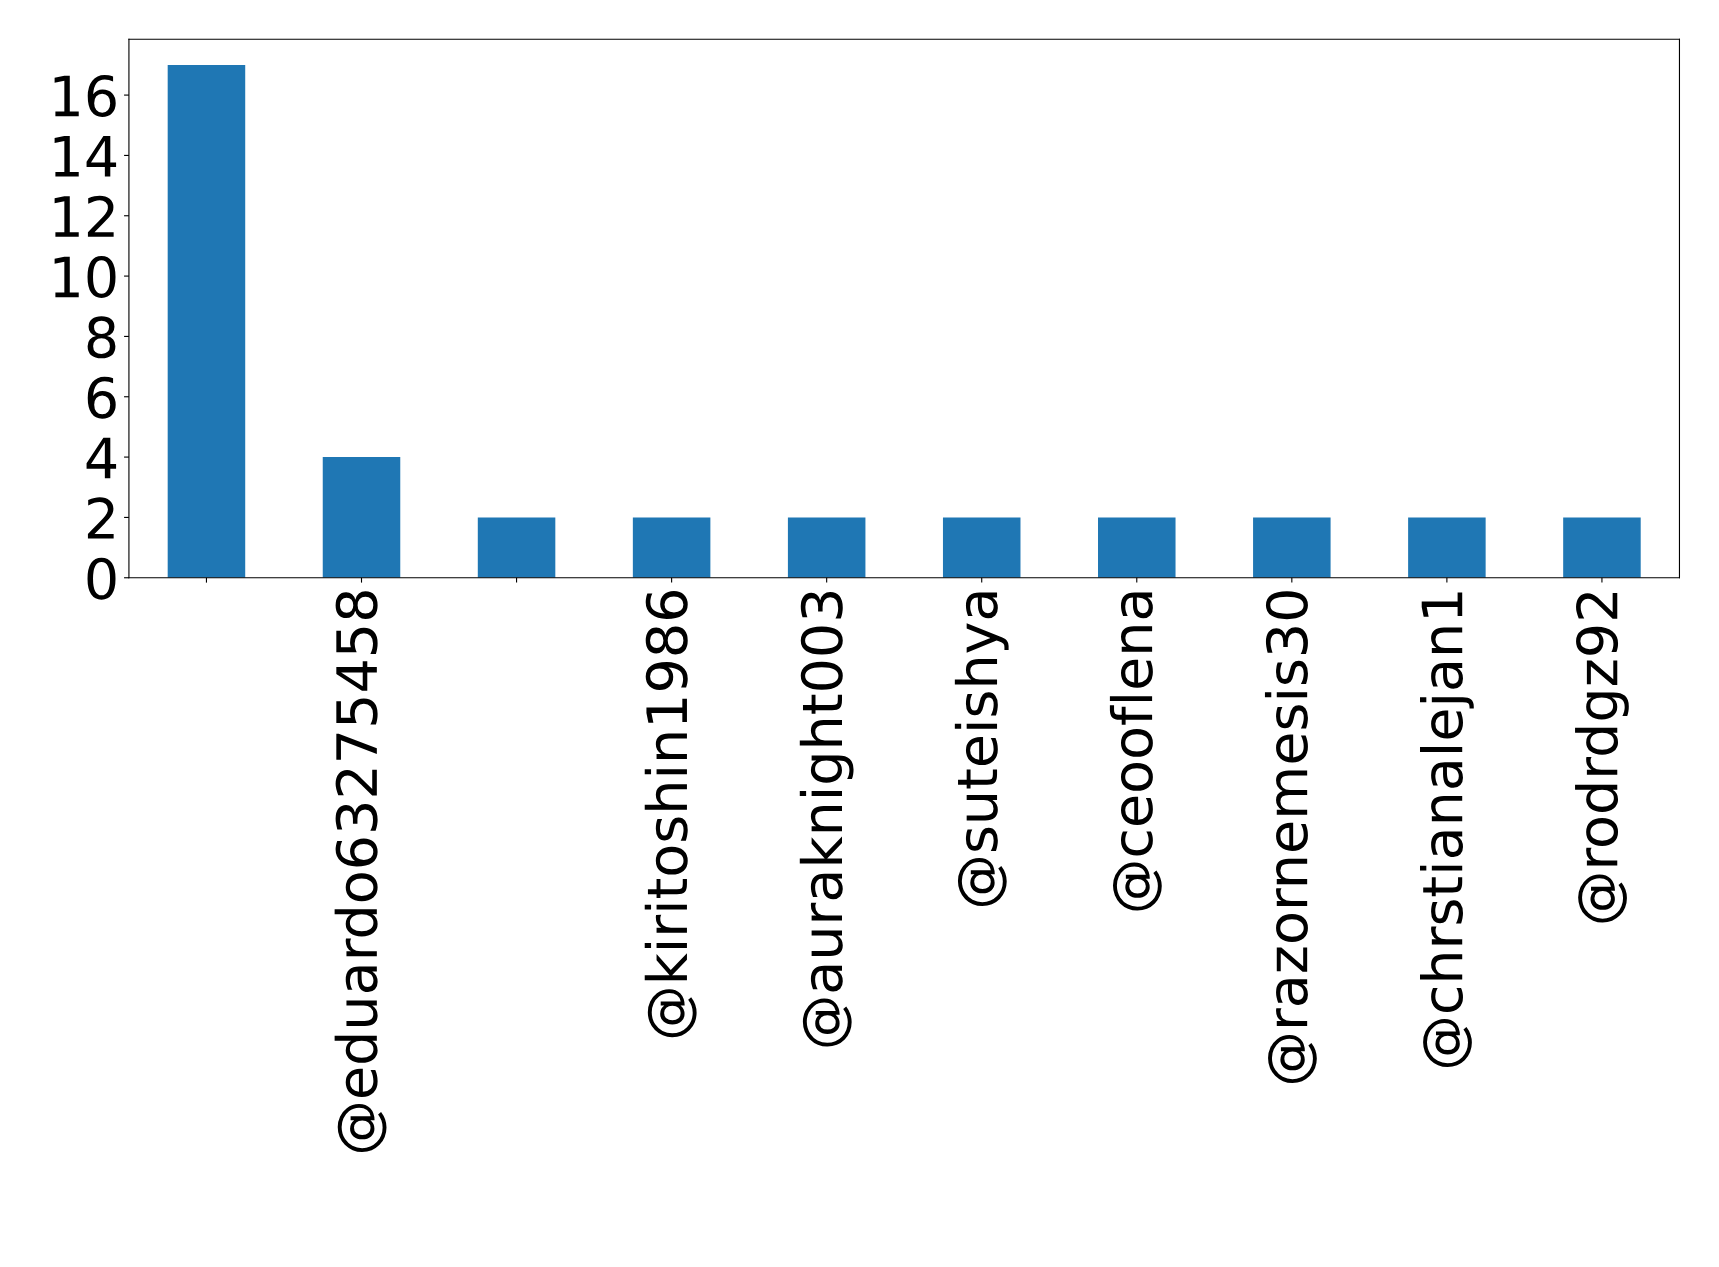  What do you see at coordinates (85, 156) in the screenshot?
I see `y-tick-label: 14` at bounding box center [85, 156].